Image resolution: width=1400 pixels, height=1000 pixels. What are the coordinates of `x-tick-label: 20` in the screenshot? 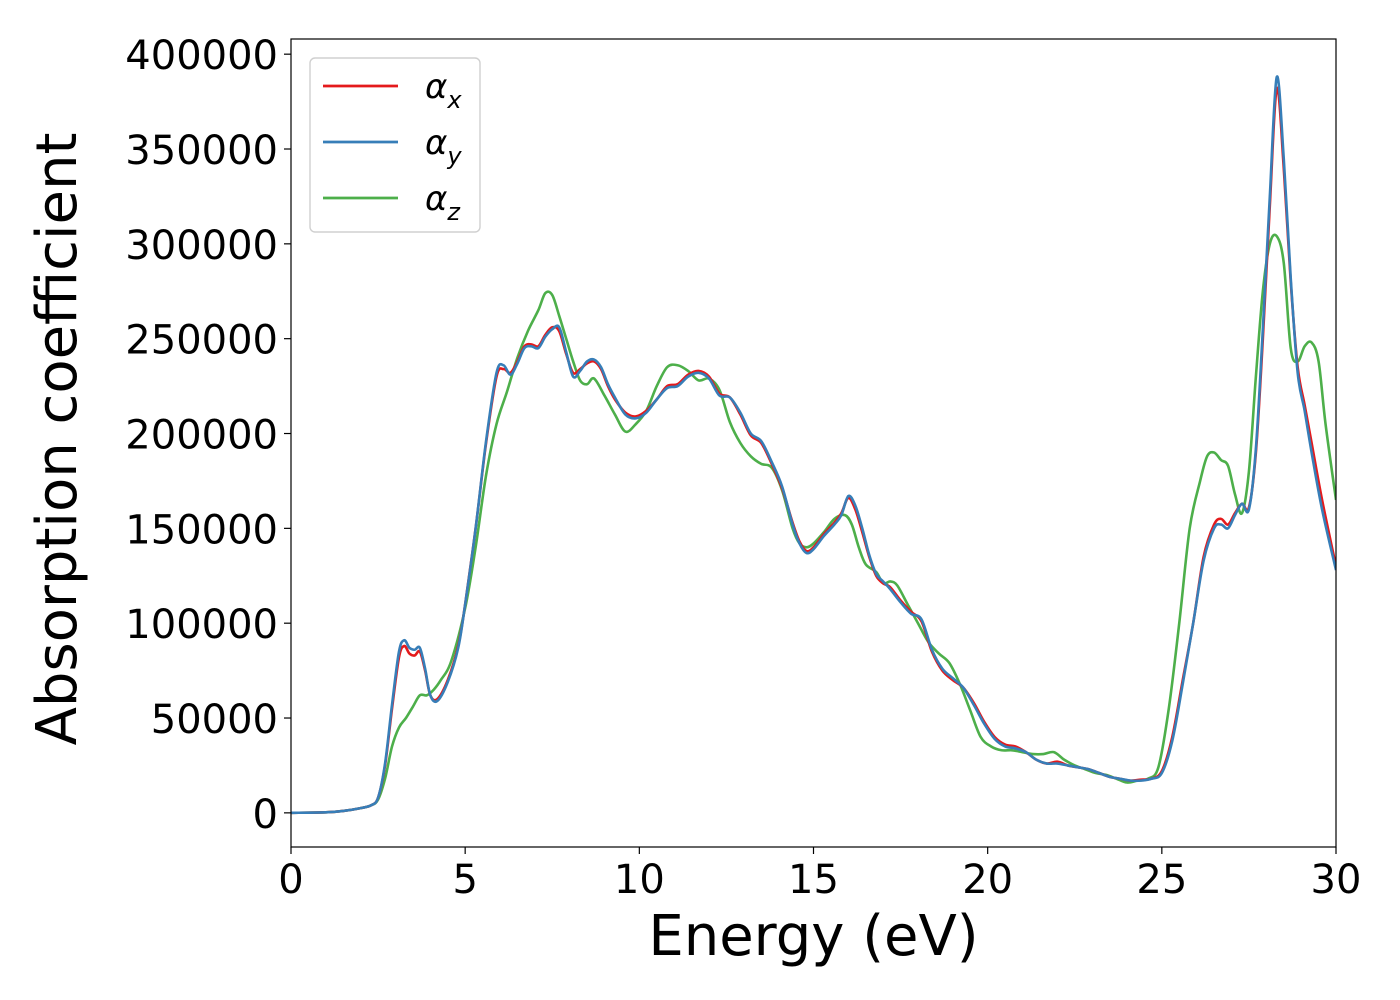 It's located at (987, 880).